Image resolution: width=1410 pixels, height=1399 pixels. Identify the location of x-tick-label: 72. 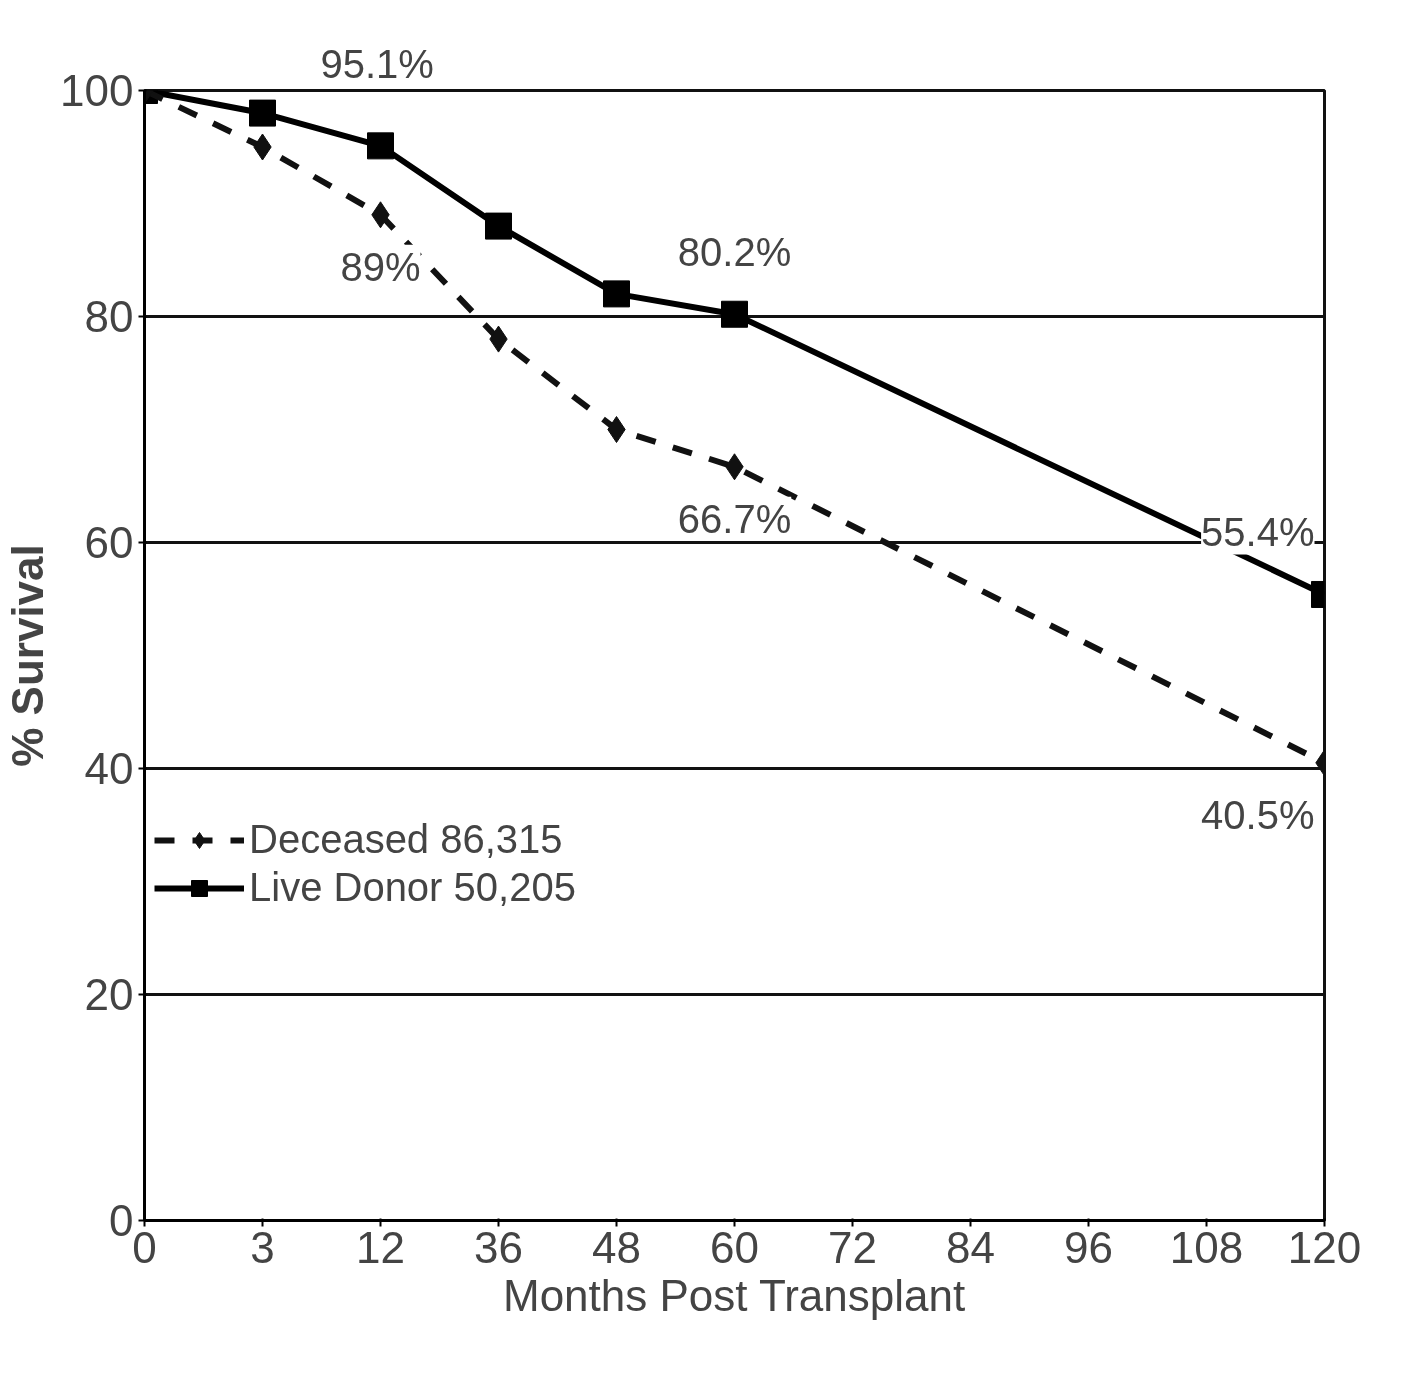
(852, 1247).